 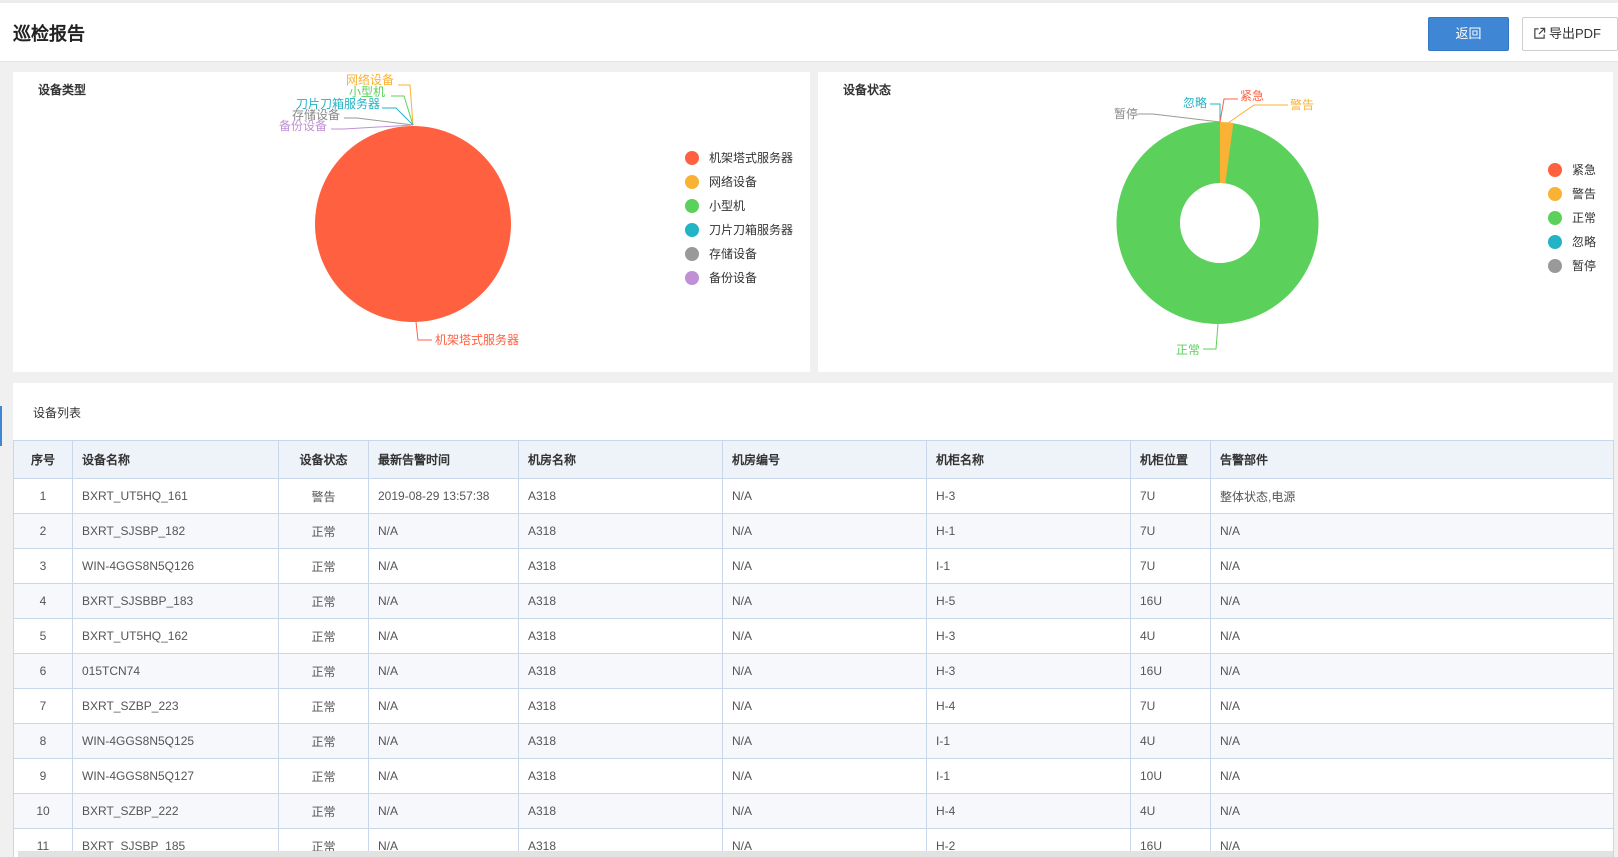 What do you see at coordinates (1228, 110) in the screenshot?
I see `label-line-urgent` at bounding box center [1228, 110].